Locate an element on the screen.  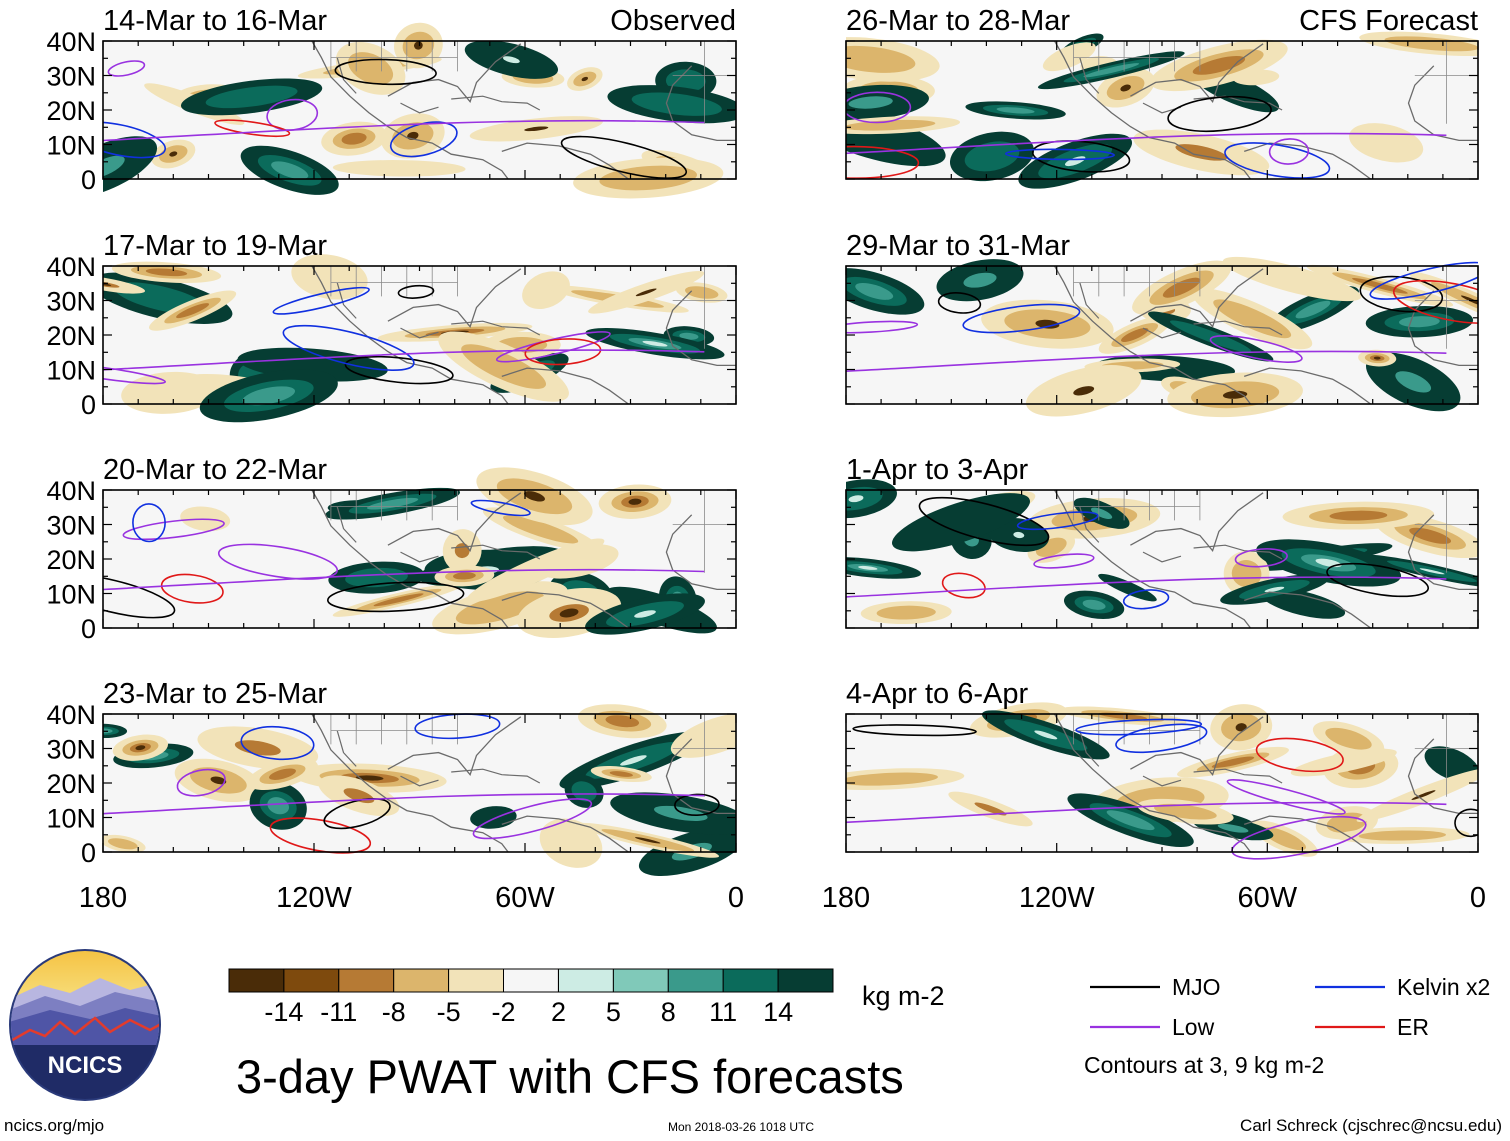
legend-label: Low is located at coordinates (1193, 1027).